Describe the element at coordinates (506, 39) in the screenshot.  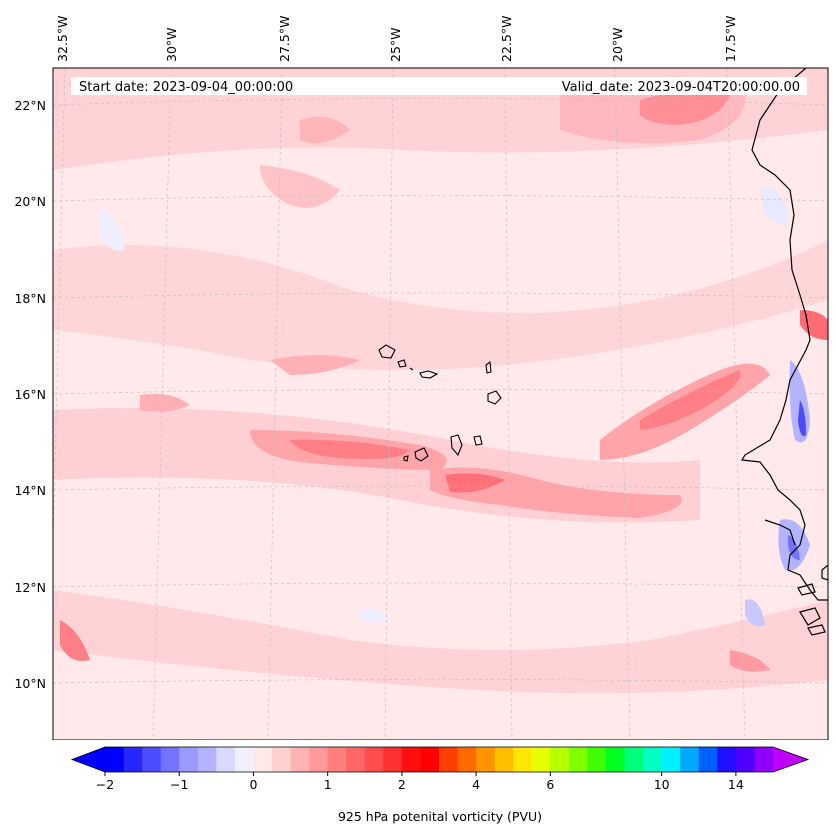
I see `lon-label: 22.5°W` at that location.